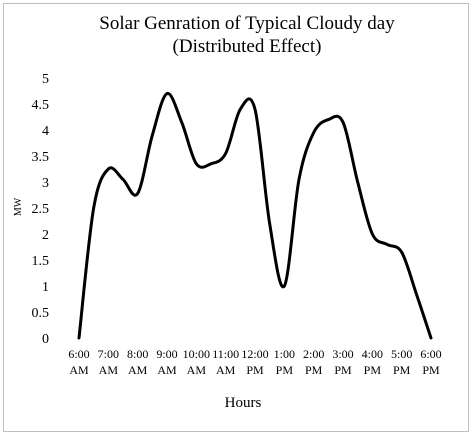 The height and width of the screenshot is (437, 474). Describe the element at coordinates (401, 354) in the screenshot. I see `x-tick-label-time: 5:00` at that location.